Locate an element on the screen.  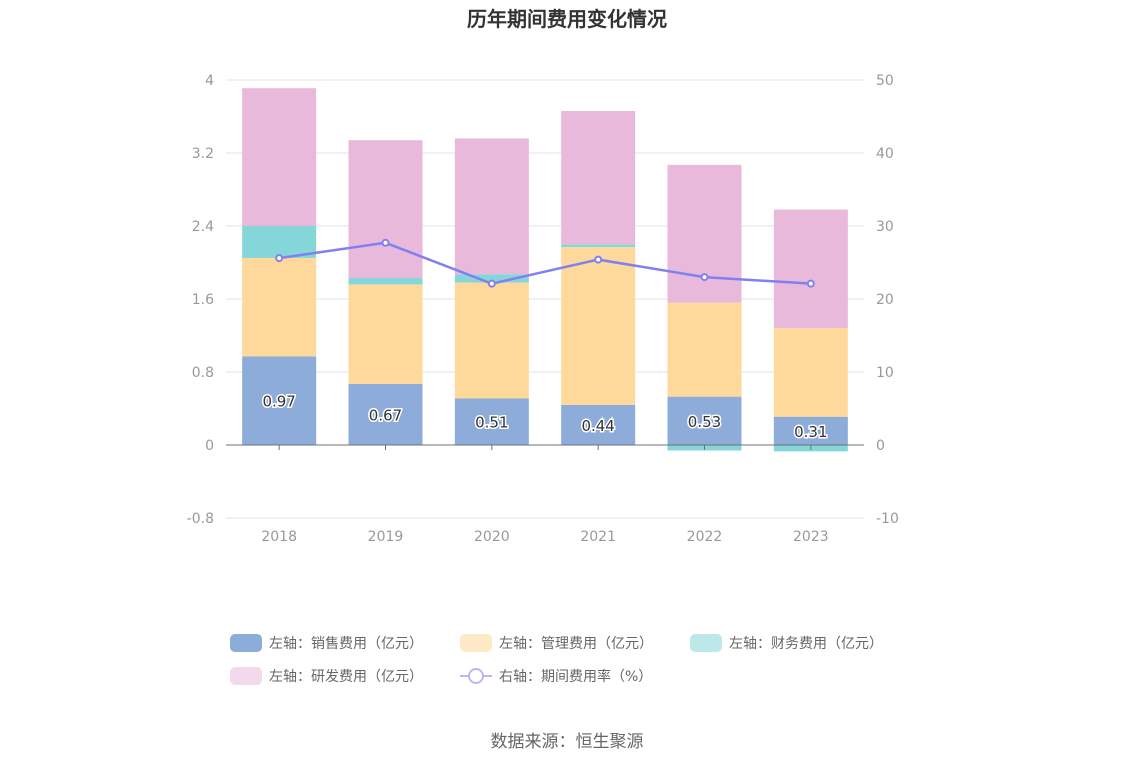
rate-line is located at coordinates (545, 263).